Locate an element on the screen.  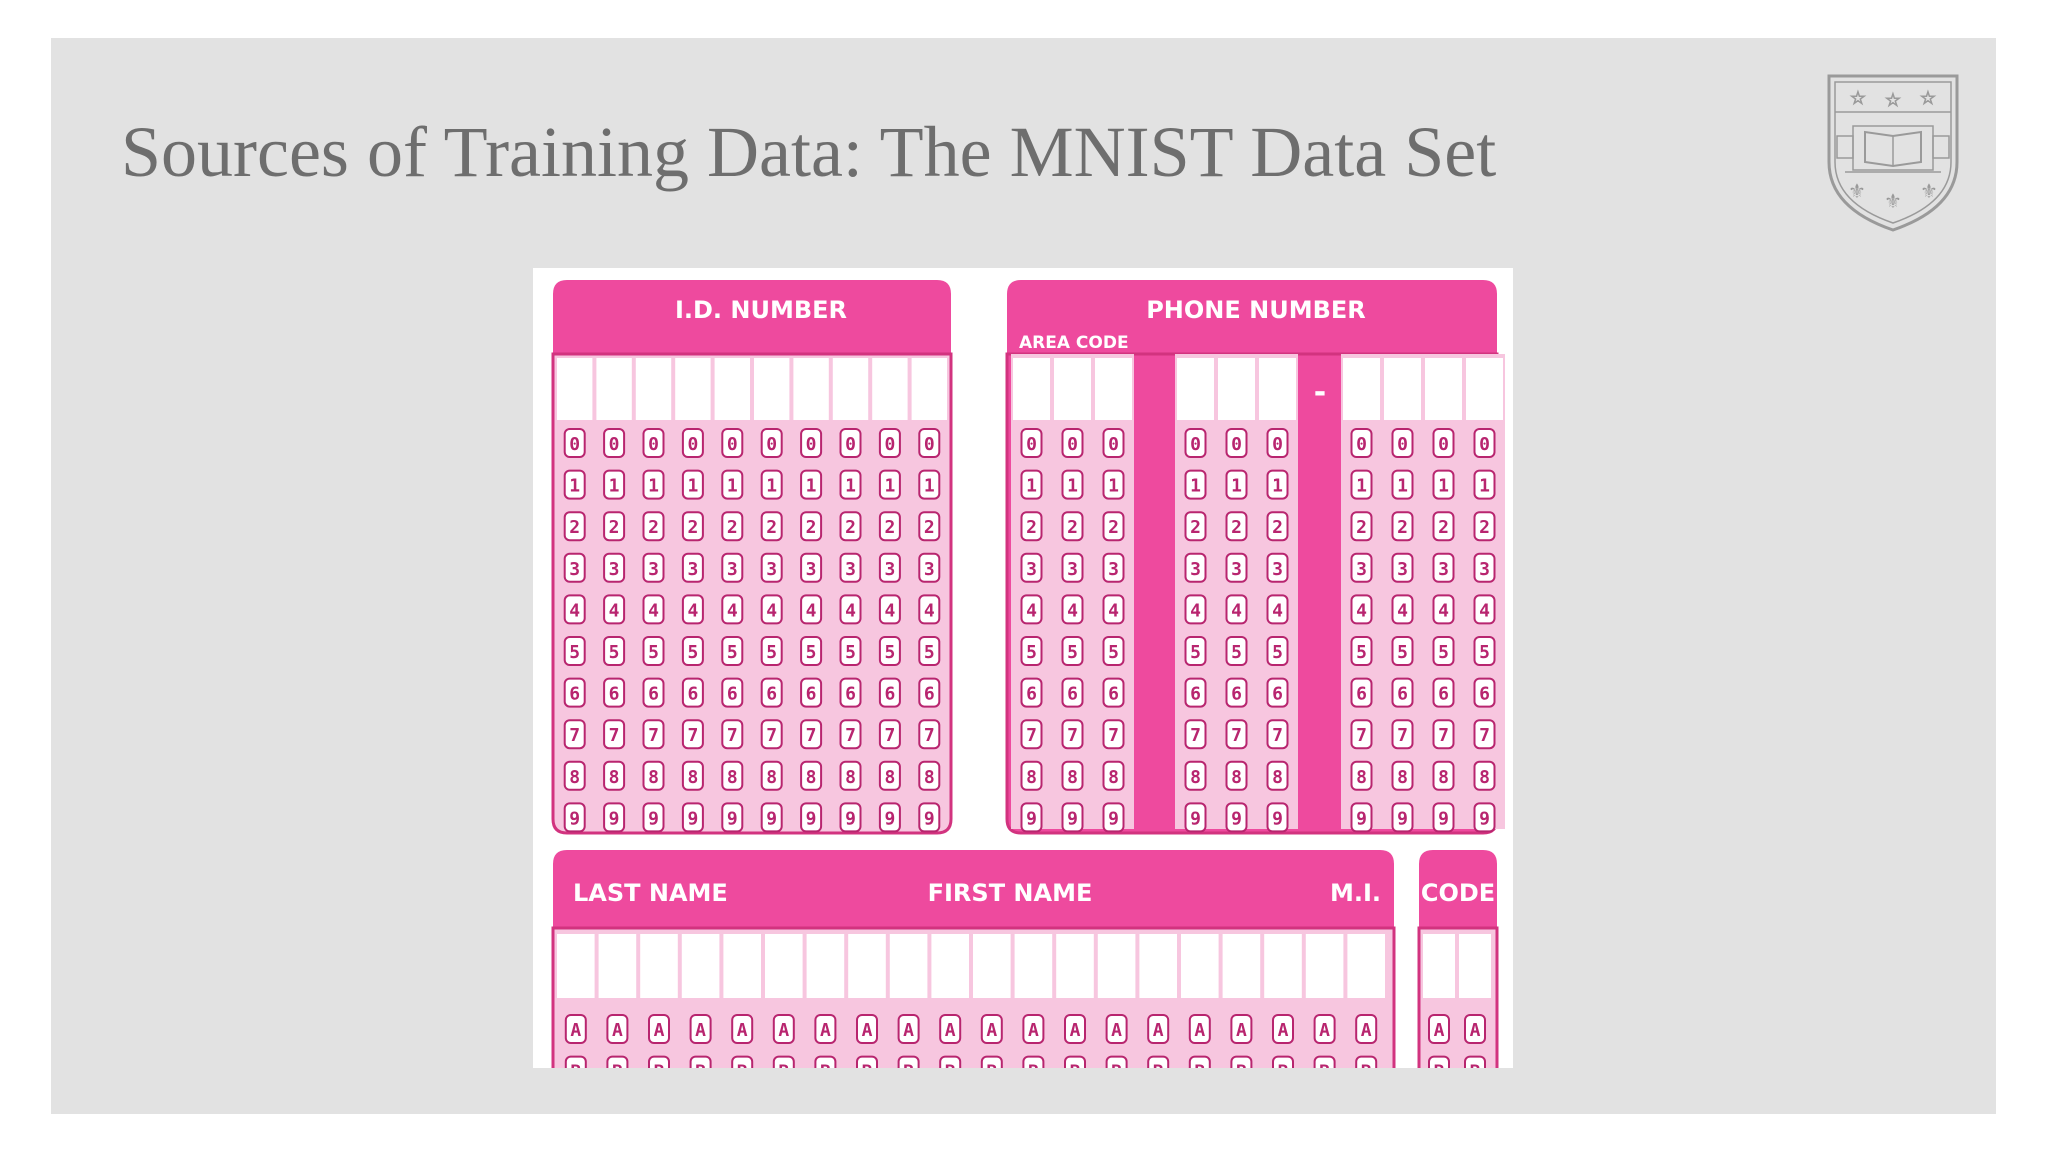
phone-digit-group is located at coordinates (1072, 591).